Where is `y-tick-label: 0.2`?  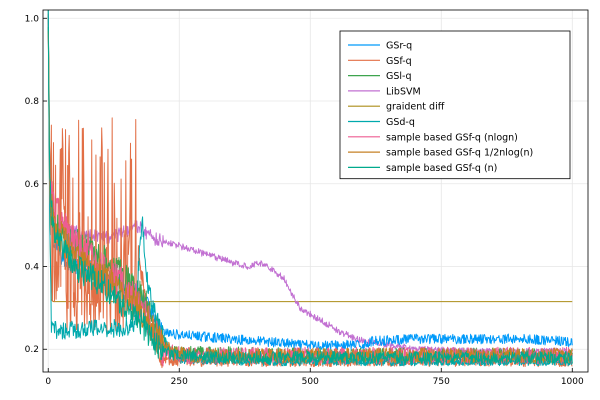 y-tick-label: 0.2 is located at coordinates (32, 350).